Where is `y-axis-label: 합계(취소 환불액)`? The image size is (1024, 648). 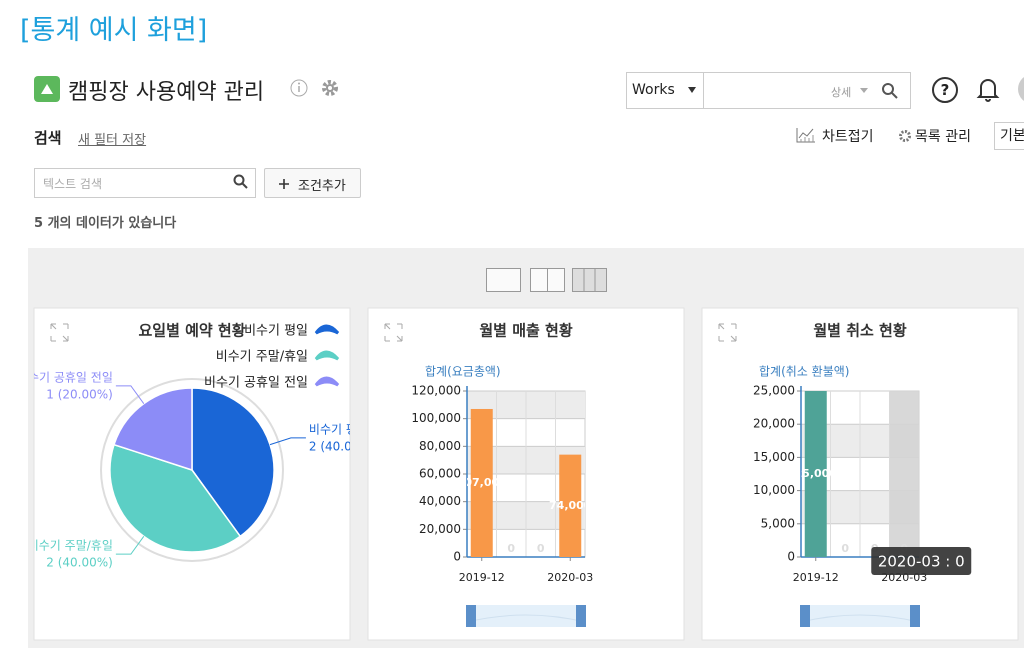 y-axis-label: 합계(취소 환불액) is located at coordinates (804, 372).